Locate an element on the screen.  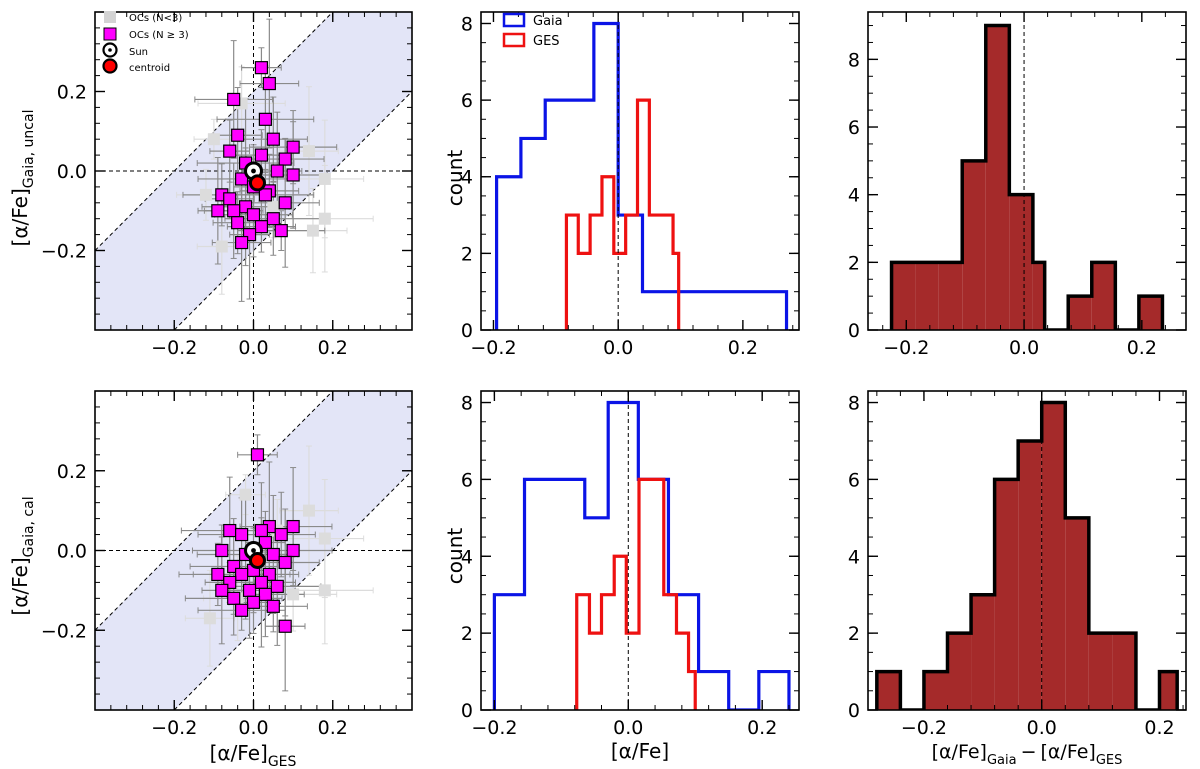
legend-sun-marker-dot is located at coordinates (110, 50).